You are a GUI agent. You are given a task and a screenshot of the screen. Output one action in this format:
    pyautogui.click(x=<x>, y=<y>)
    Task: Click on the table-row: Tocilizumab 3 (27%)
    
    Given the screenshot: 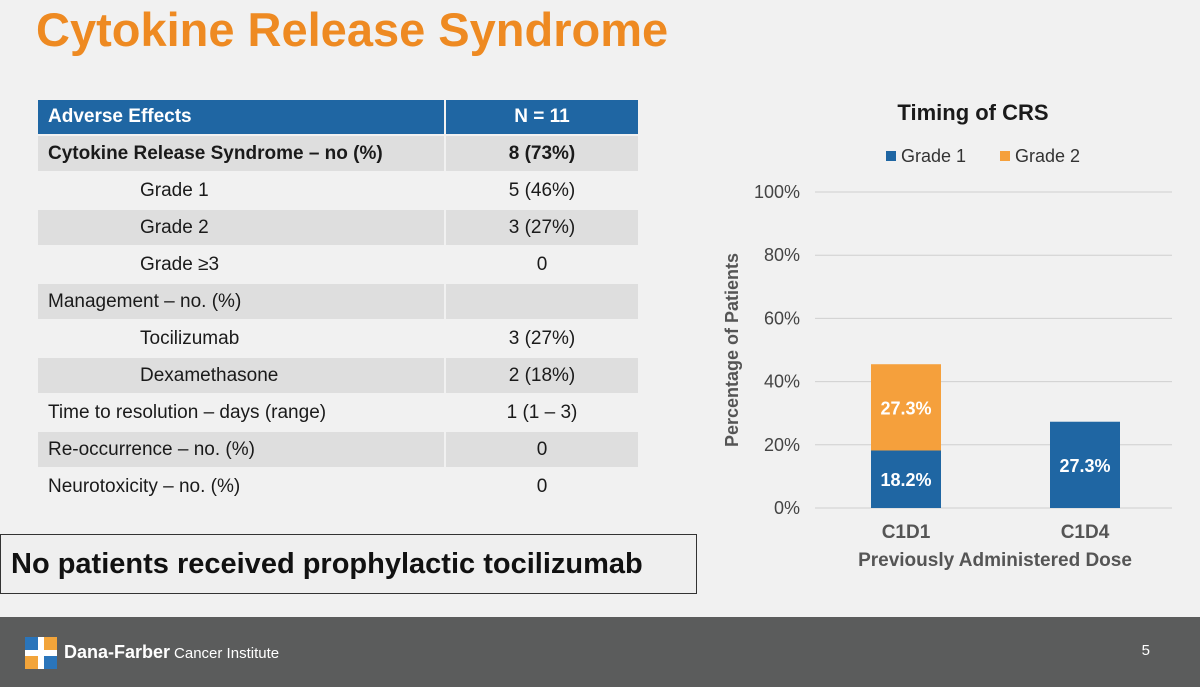 What is the action you would take?
    pyautogui.click(x=338, y=338)
    